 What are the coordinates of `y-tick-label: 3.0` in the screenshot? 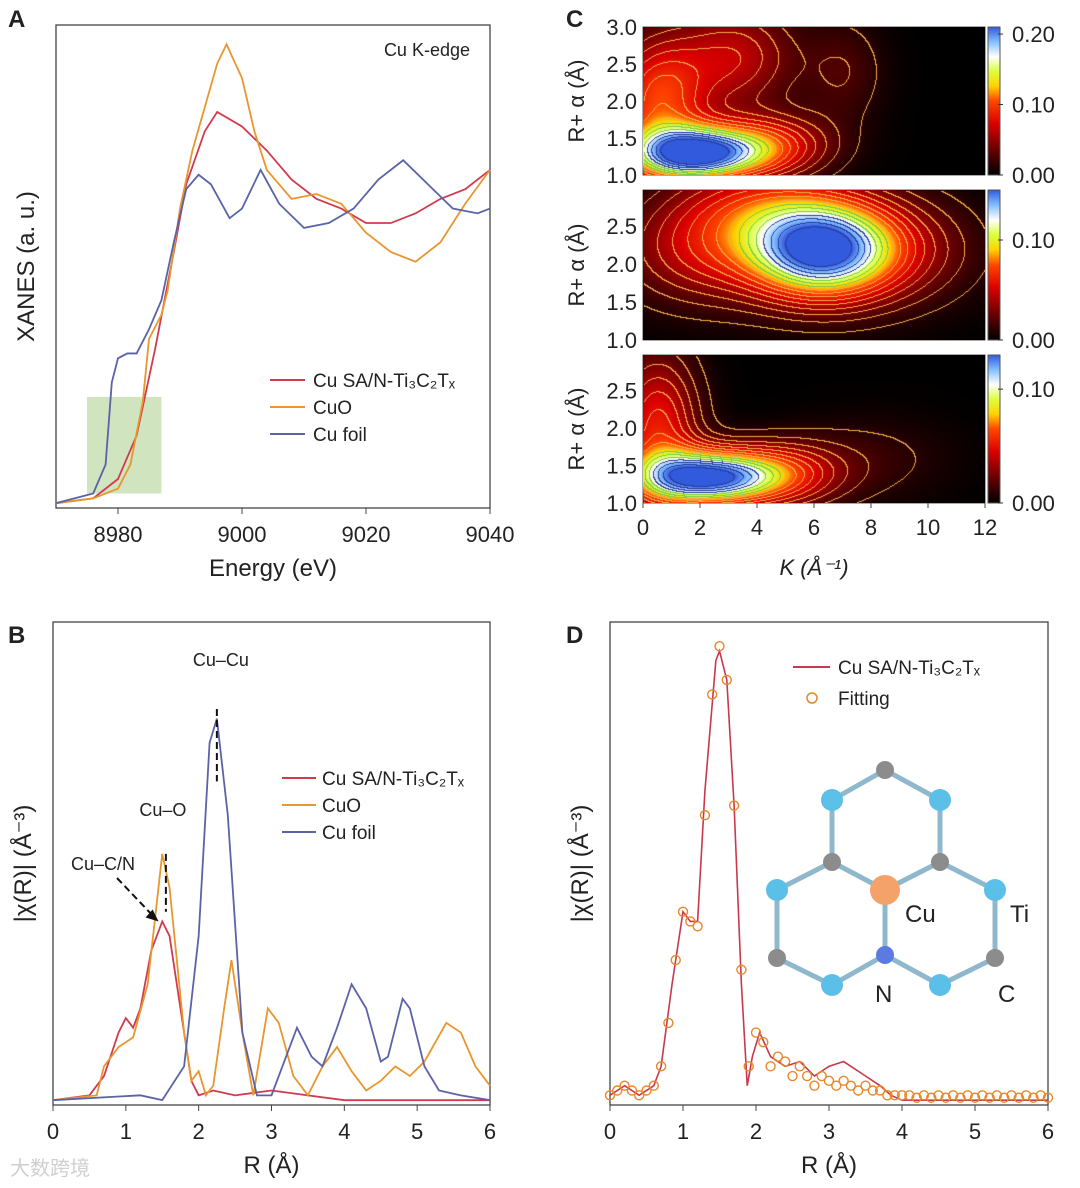 It's located at (621, 27).